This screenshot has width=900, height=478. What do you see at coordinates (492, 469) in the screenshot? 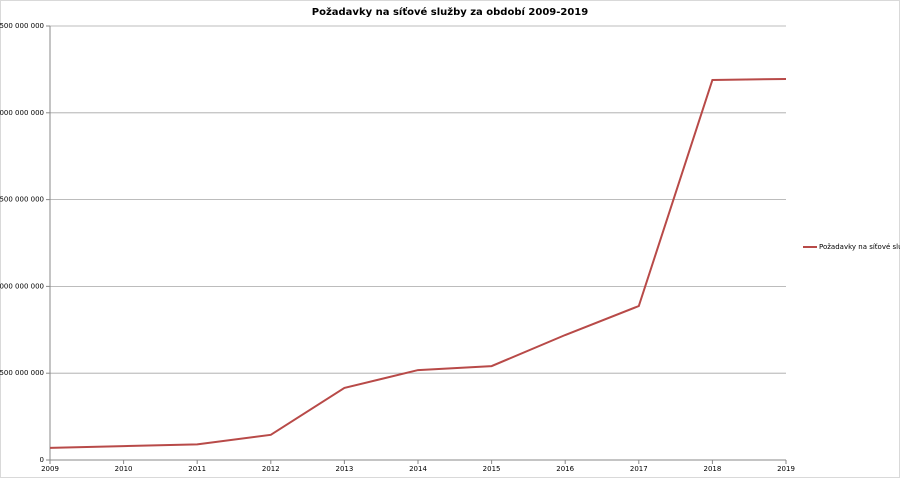
I see `x-tick-label: 2015` at bounding box center [492, 469].